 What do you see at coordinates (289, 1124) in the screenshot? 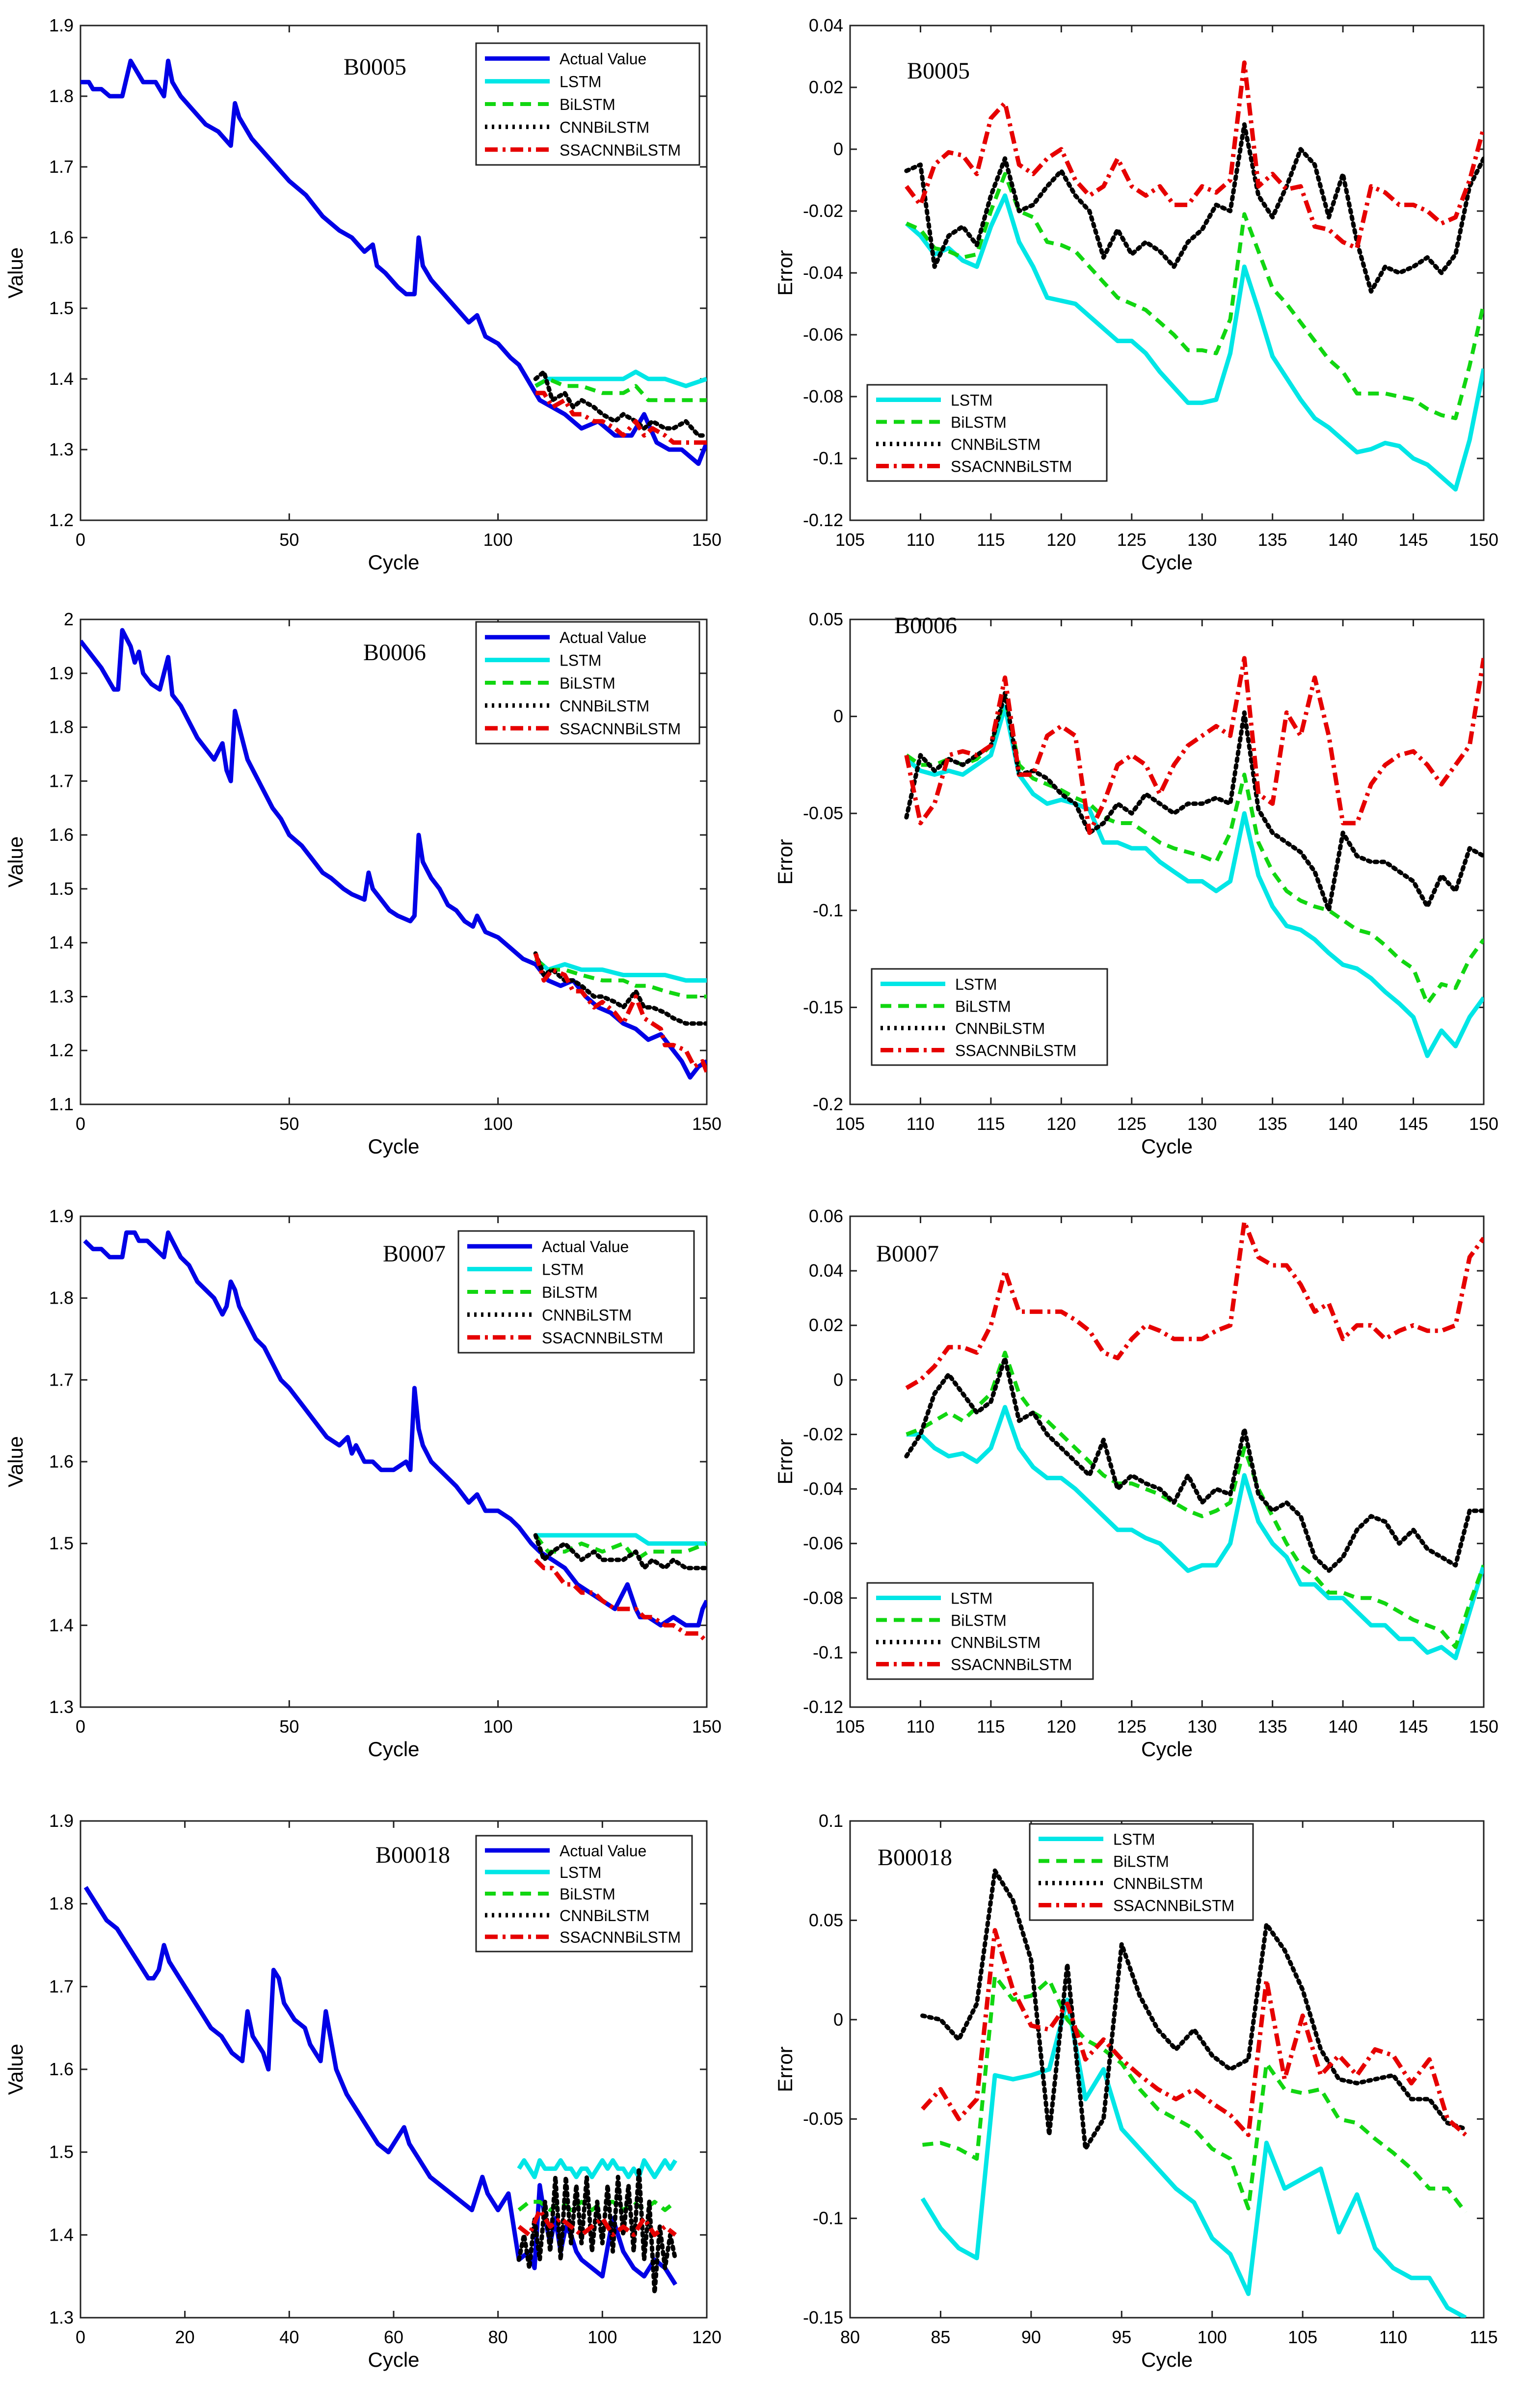
I see `x-tick-label: 50` at bounding box center [289, 1124].